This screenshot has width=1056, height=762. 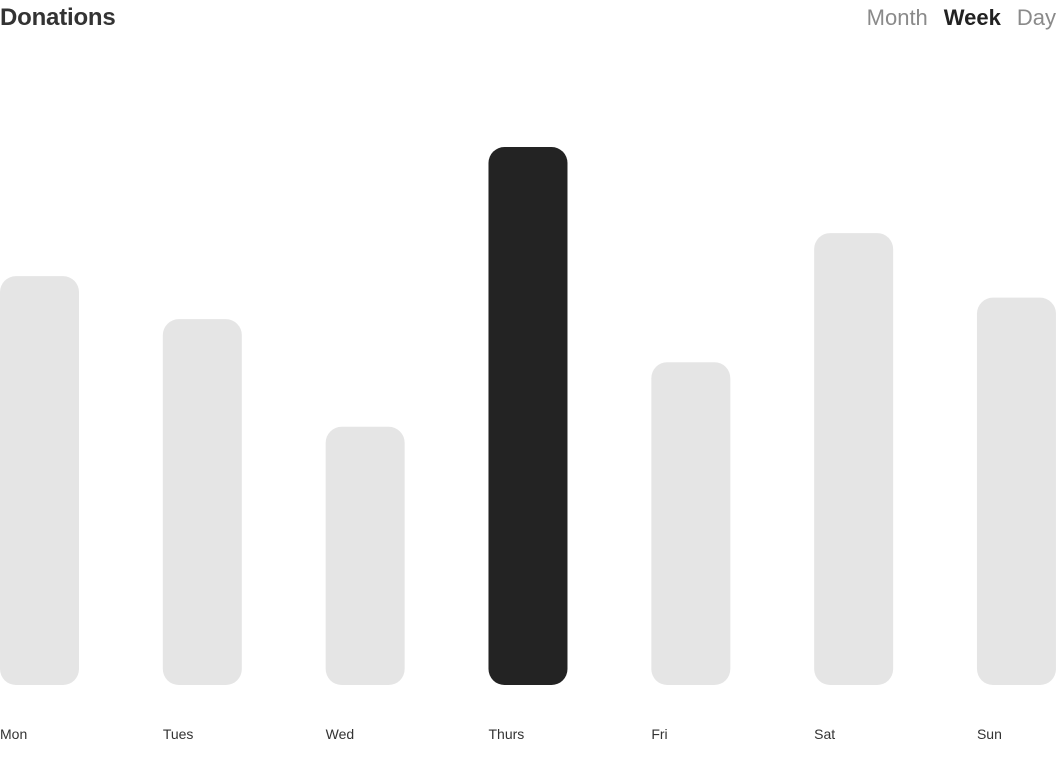 What do you see at coordinates (178, 734) in the screenshot?
I see `x-label-tues: Tues` at bounding box center [178, 734].